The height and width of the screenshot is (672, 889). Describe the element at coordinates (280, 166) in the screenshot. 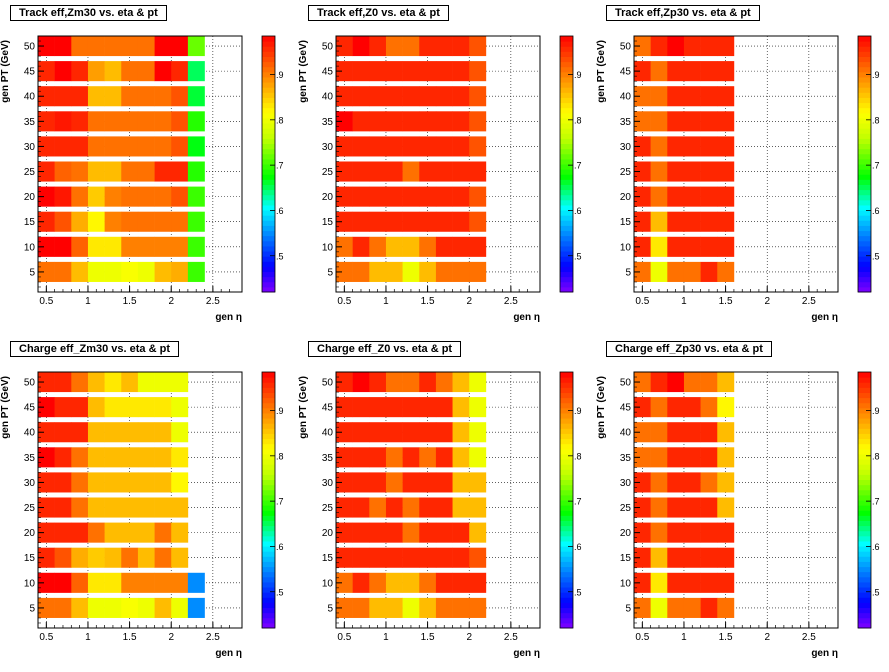

I see `colorbar-tick-label: .7` at that location.